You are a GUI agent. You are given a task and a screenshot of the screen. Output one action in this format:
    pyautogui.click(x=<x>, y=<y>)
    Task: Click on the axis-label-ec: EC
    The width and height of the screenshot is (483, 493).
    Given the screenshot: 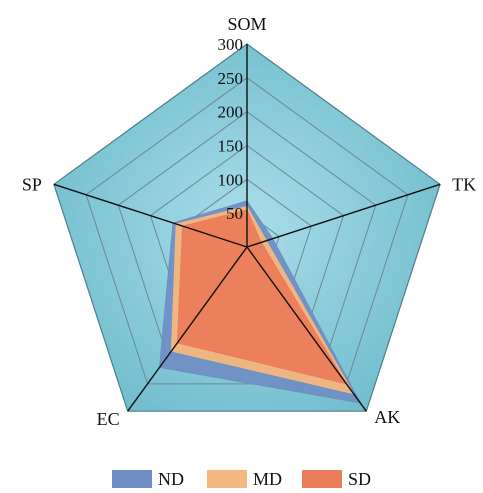 What is the action you would take?
    pyautogui.click(x=108, y=419)
    